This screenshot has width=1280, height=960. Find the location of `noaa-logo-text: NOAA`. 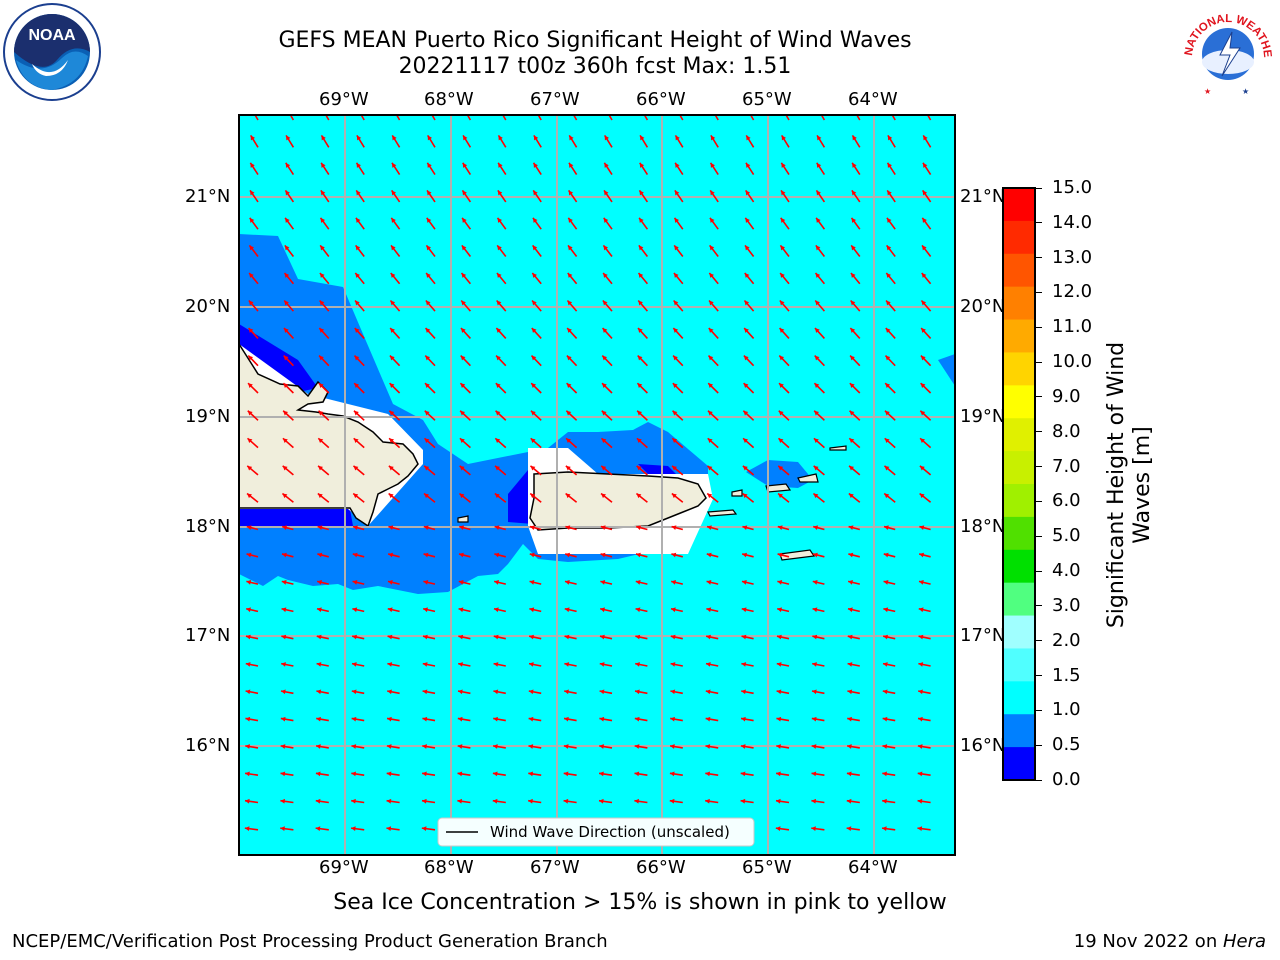

noaa-logo-text: NOAA is located at coordinates (52, 35).